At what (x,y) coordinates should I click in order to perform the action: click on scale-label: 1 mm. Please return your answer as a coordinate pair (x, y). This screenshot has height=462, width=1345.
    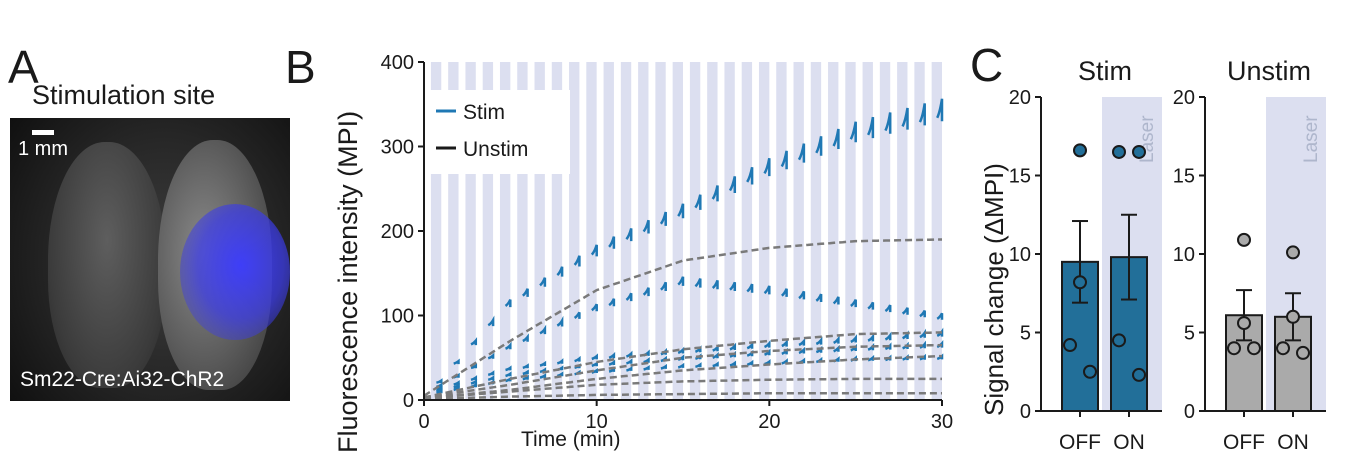
    Looking at the image, I should click on (43, 149).